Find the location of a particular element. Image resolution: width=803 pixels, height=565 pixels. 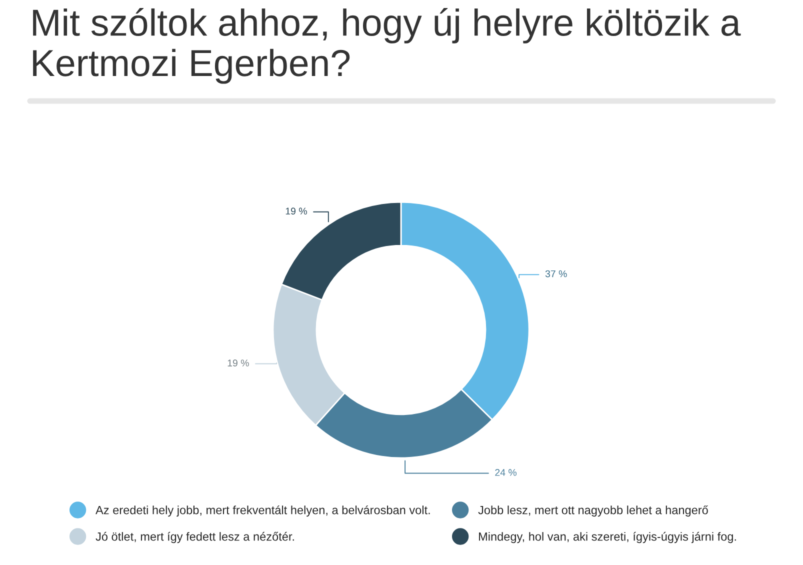

chart-title: Mit szóltok ahhoz, hogy új helyre költözik a Kertmozi Egerben? is located at coordinates (387, 46).